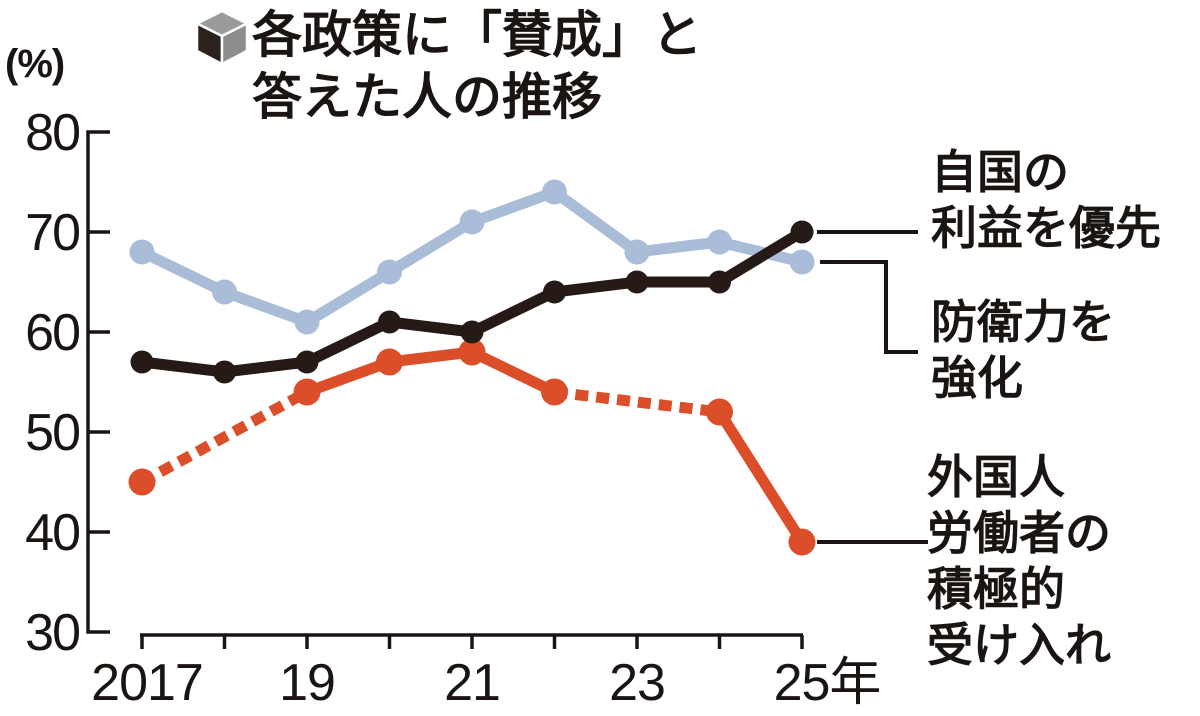 The width and height of the screenshot is (1200, 716). I want to click on y-tick-label: 70, so click(52, 233).